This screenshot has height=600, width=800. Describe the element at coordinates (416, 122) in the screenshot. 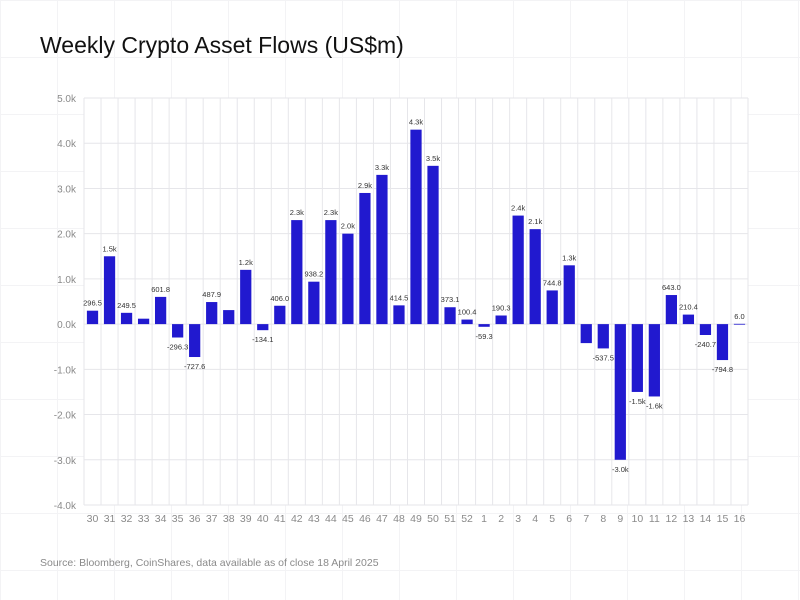

I see `data-label: 4.3k` at that location.